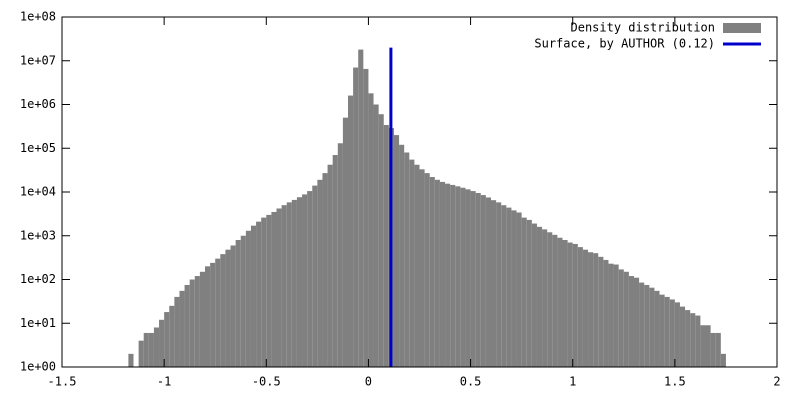  Describe the element at coordinates (572, 382) in the screenshot. I see `x-tick-label: 1` at that location.